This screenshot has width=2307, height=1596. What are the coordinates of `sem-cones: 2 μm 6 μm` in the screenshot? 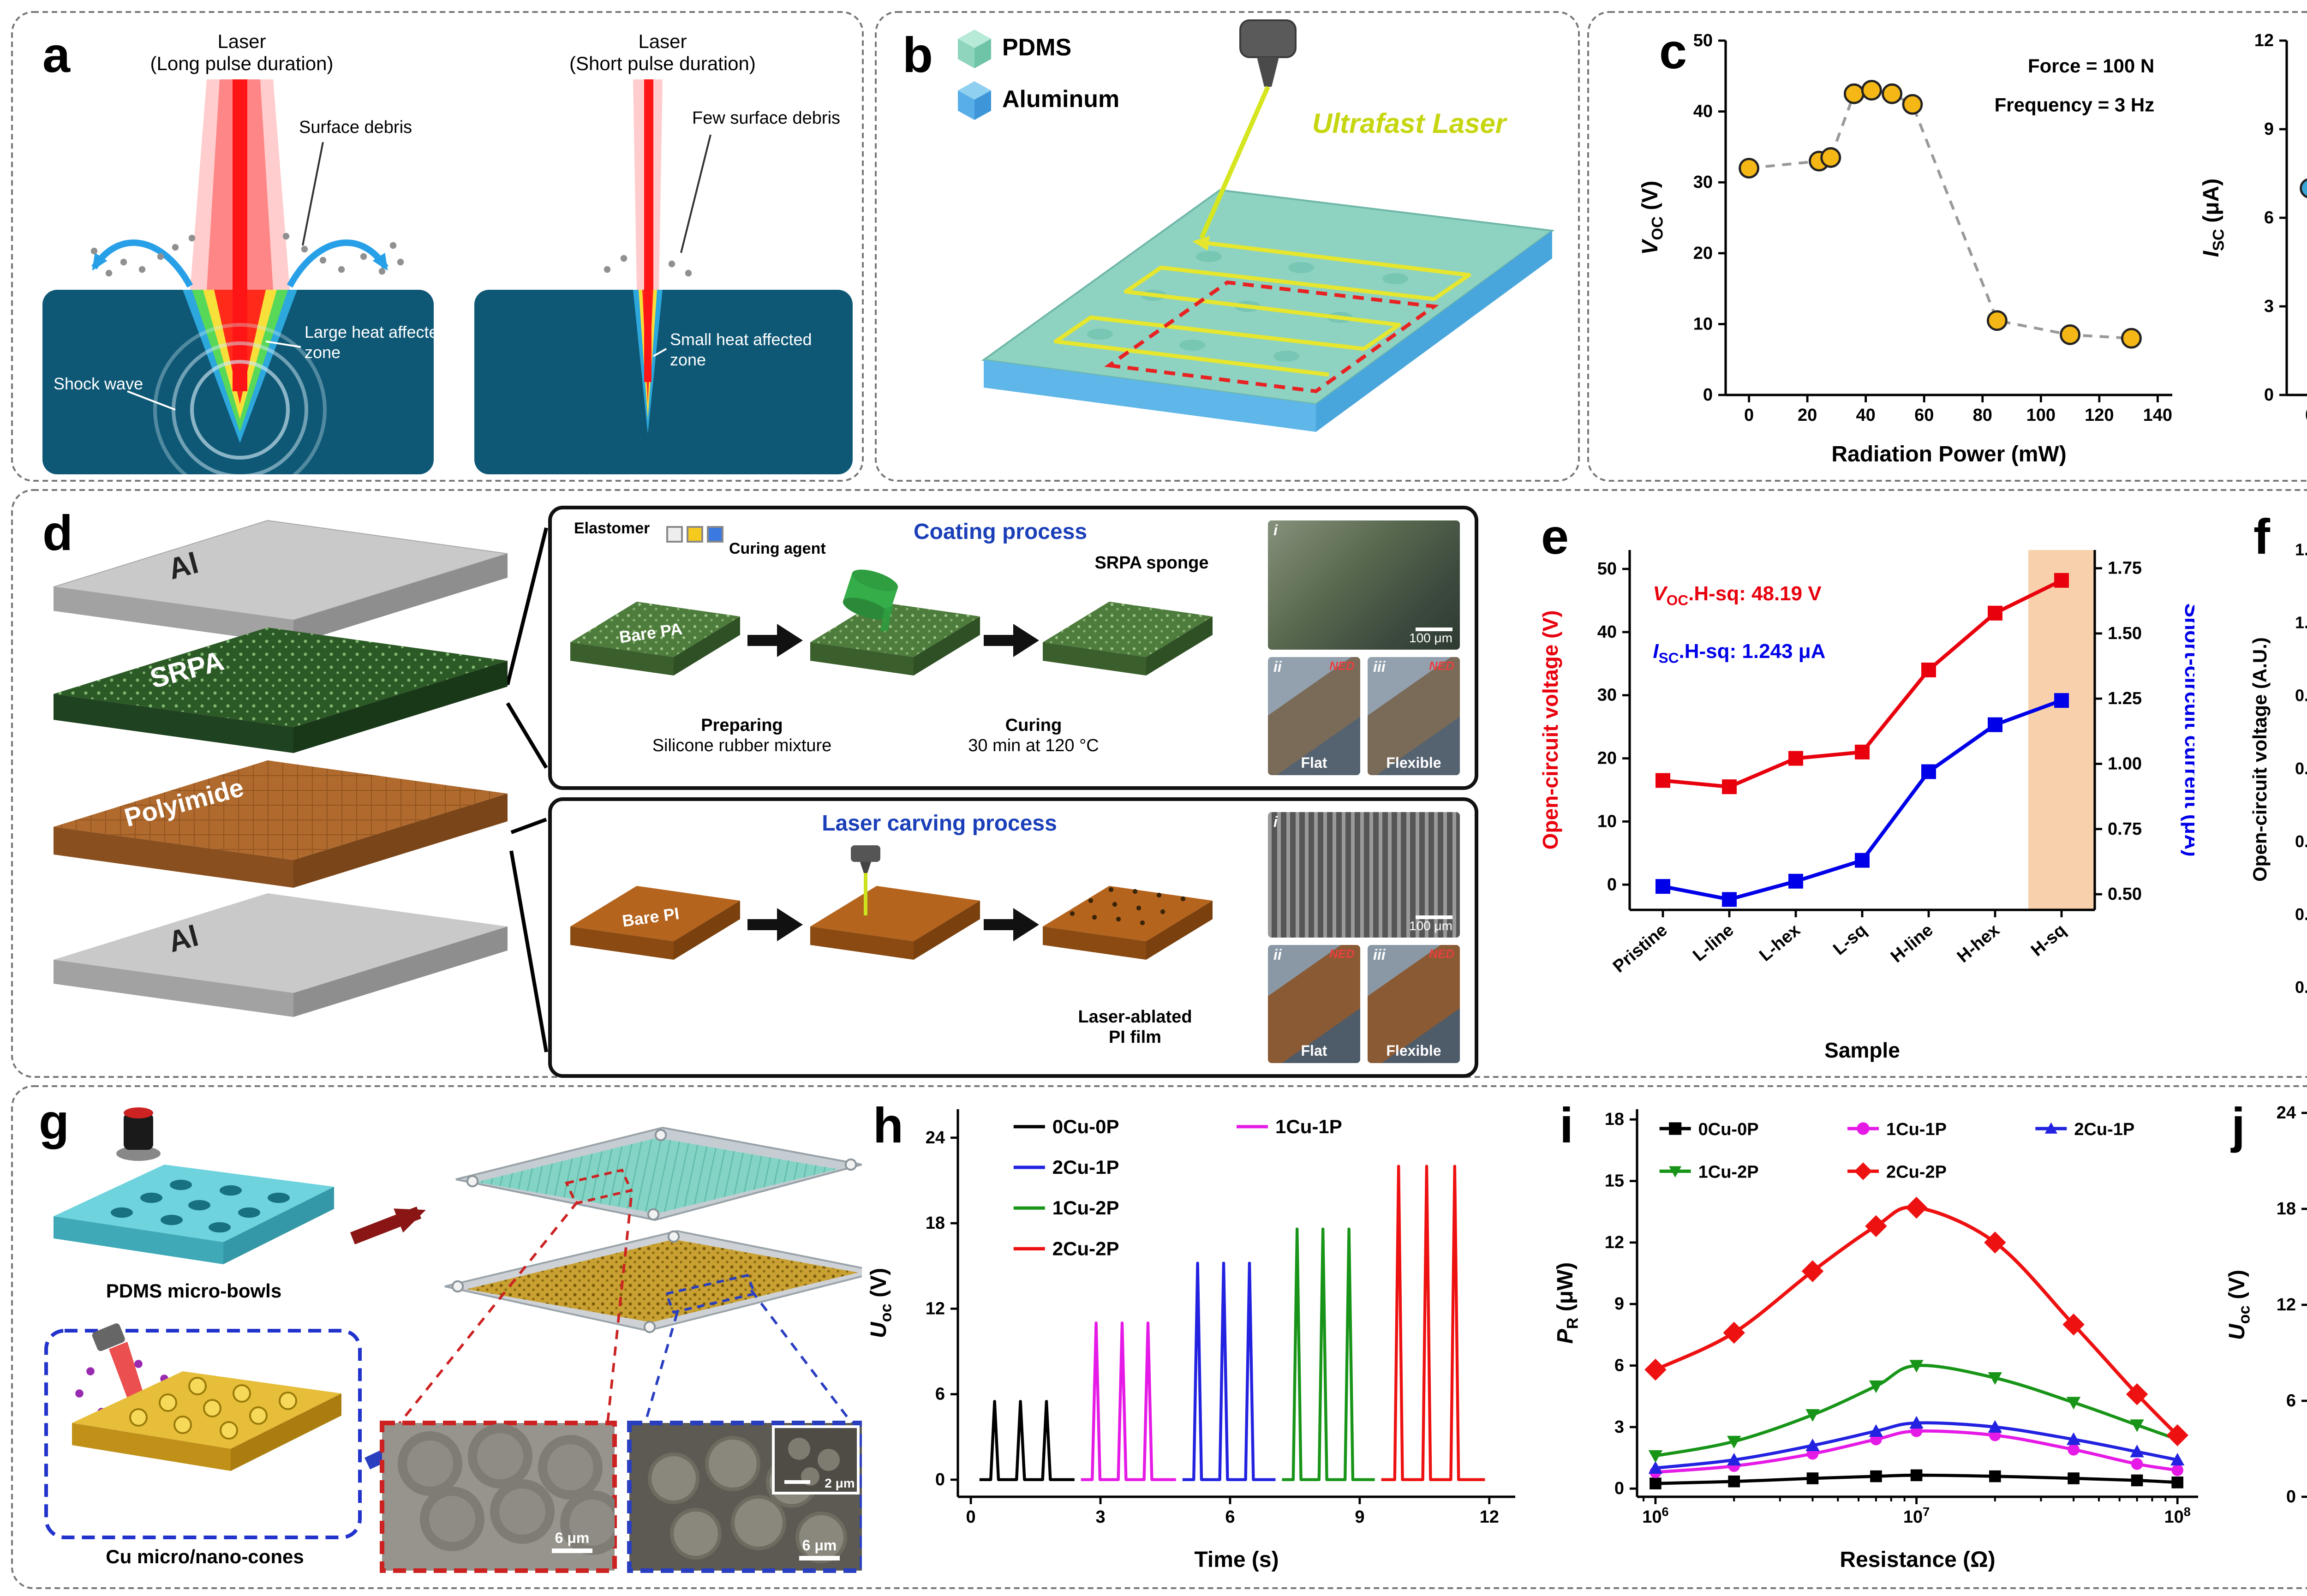 It's located at (744, 1497).